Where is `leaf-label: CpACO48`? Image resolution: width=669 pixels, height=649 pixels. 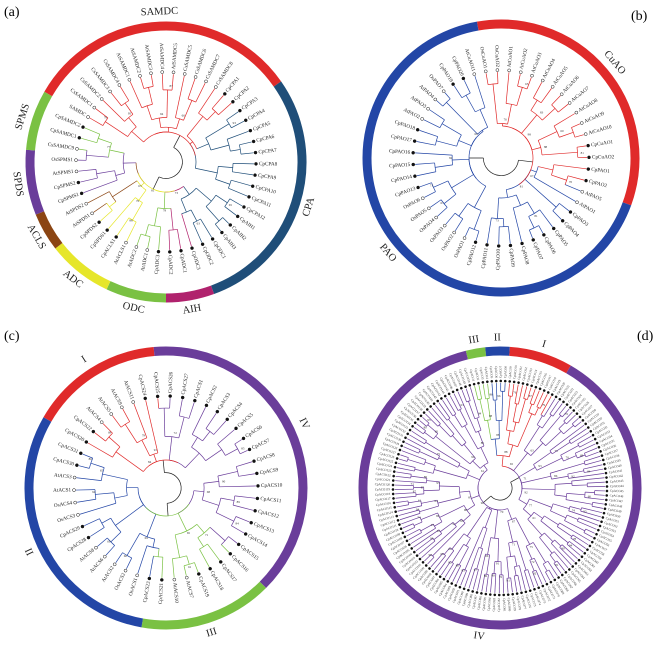 leaf-label: CpACO48 is located at coordinates (615, 506).